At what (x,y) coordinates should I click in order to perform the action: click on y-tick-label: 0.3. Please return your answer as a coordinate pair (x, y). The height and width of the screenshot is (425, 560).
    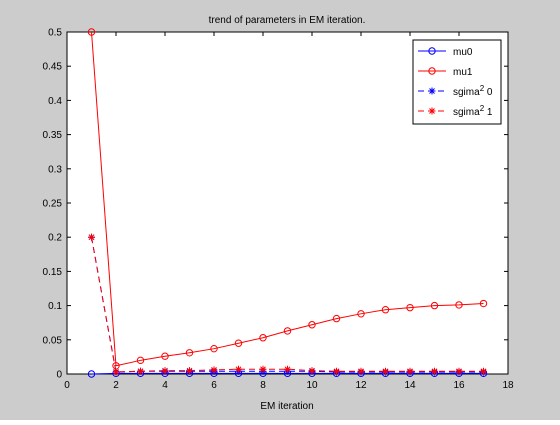
    Looking at the image, I should click on (55, 169).